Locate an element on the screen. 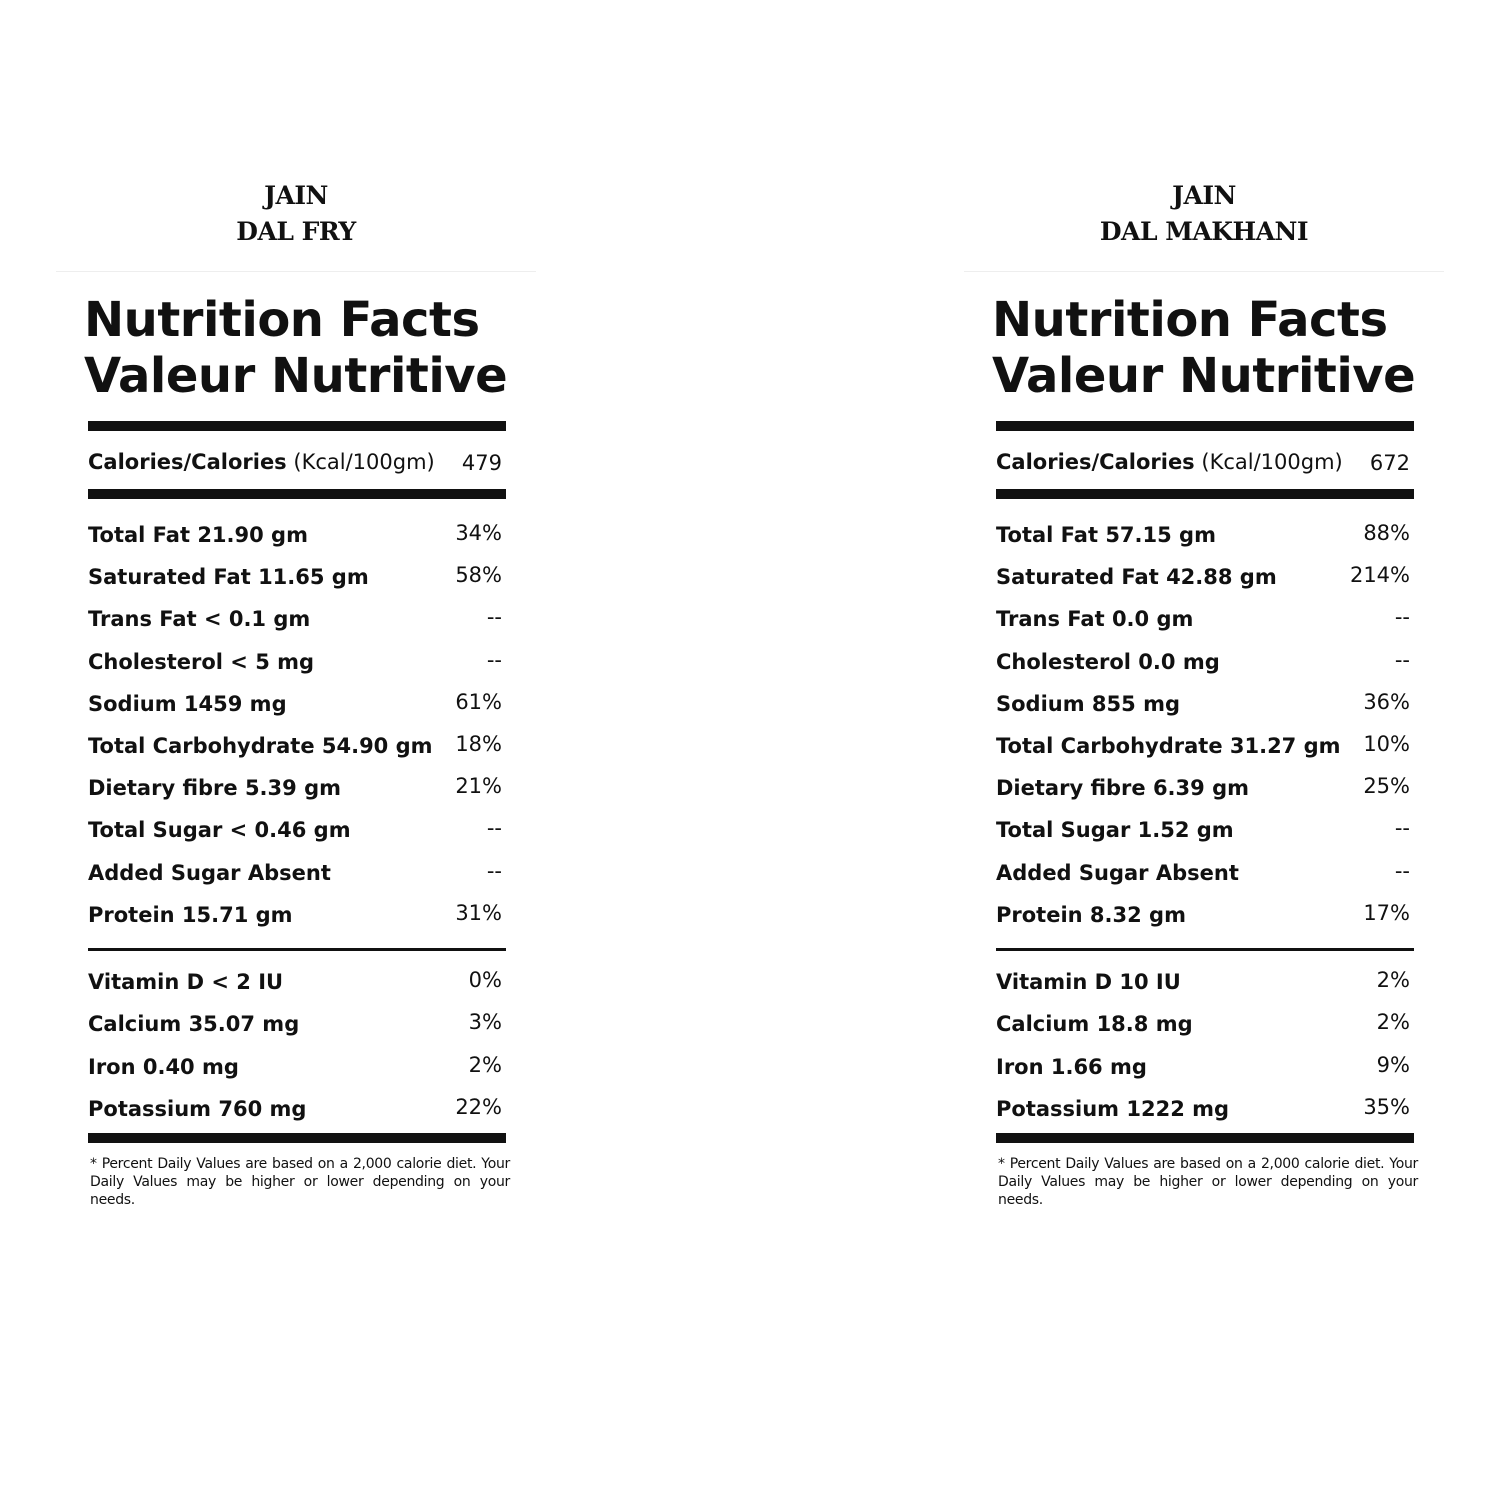  vitamin-row: Iron 0.40 mg 2% is located at coordinates (295, 1067).